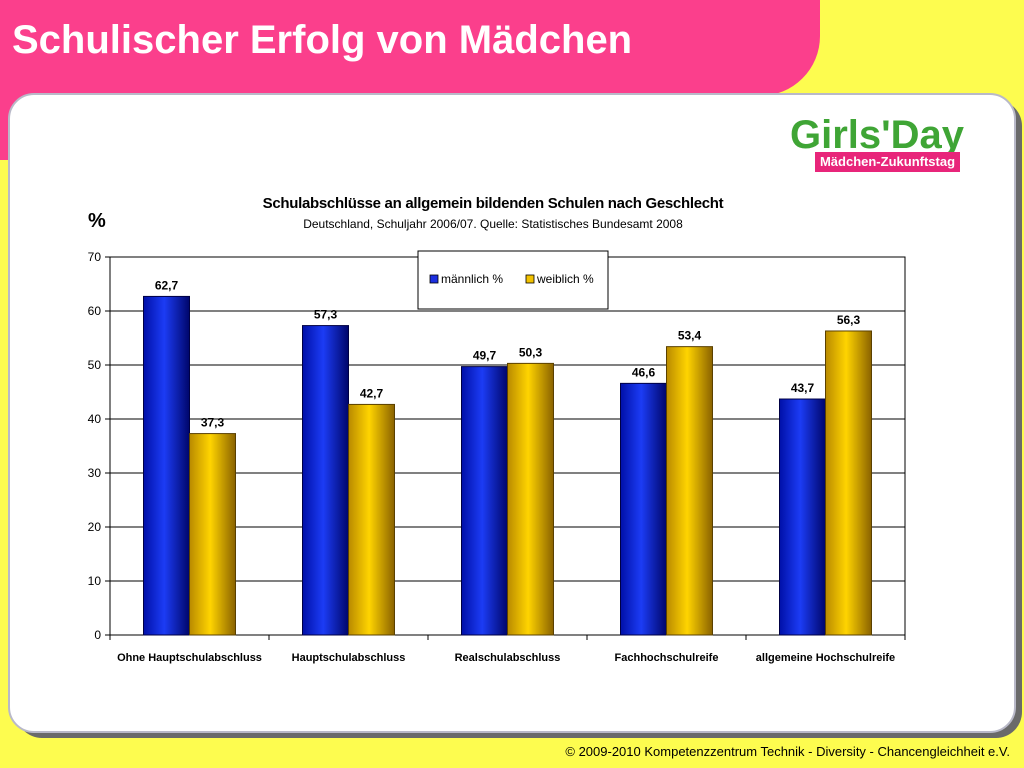  I want to click on data-label: 50,3, so click(531, 352).